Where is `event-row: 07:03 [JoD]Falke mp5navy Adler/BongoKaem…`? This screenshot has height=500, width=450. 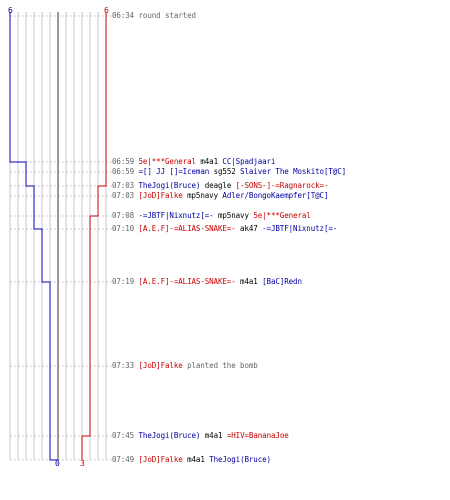 event-row: 07:03 [JoD]Falke mp5navy Adler/BongoKaem… is located at coordinates (220, 196).